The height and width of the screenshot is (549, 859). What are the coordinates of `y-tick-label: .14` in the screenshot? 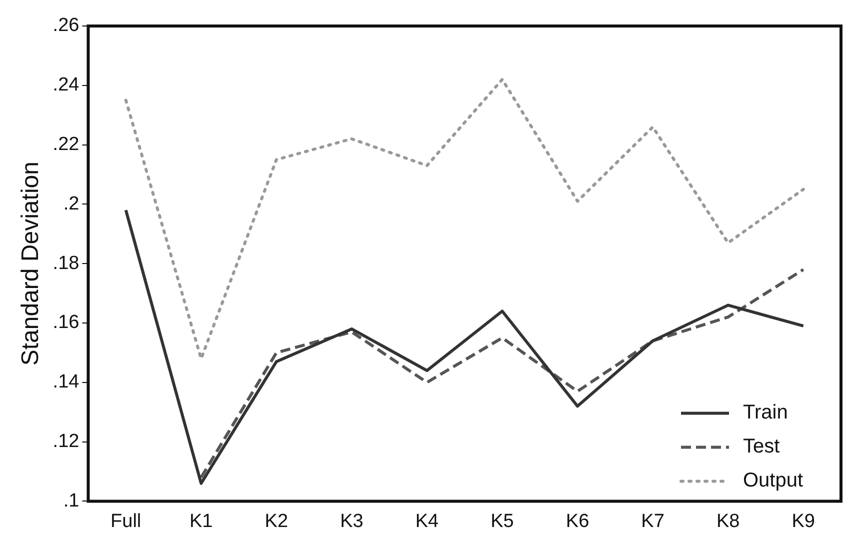 It's located at (66, 382).